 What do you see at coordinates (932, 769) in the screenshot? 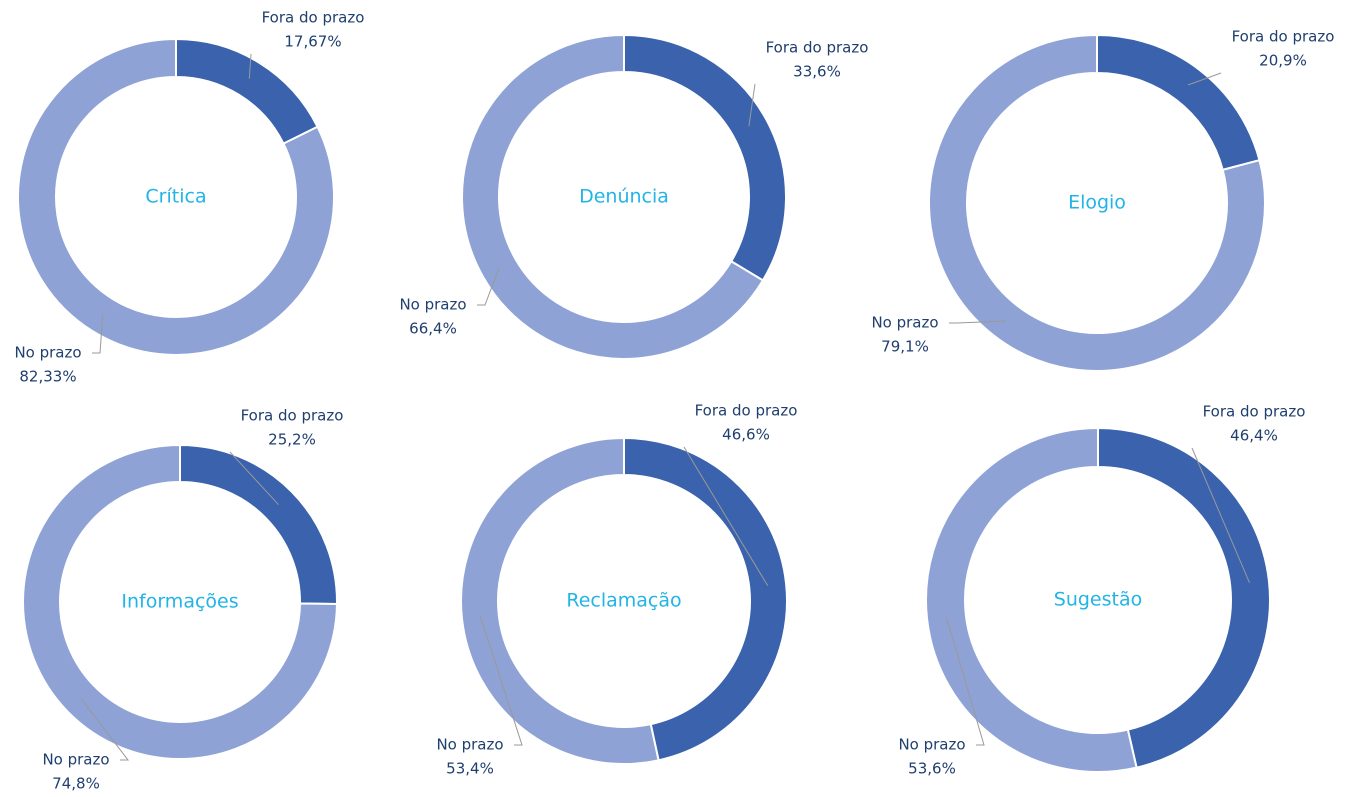
I see `slice-value: 53,6%` at bounding box center [932, 769].